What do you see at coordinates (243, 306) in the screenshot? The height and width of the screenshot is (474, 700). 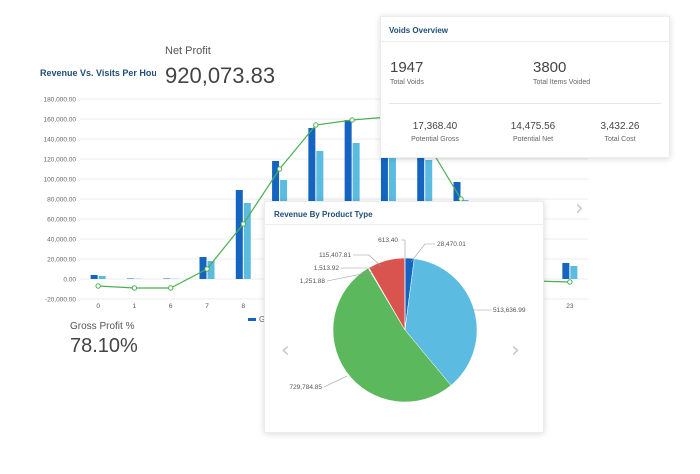 I see `x-tick-label: 8` at bounding box center [243, 306].